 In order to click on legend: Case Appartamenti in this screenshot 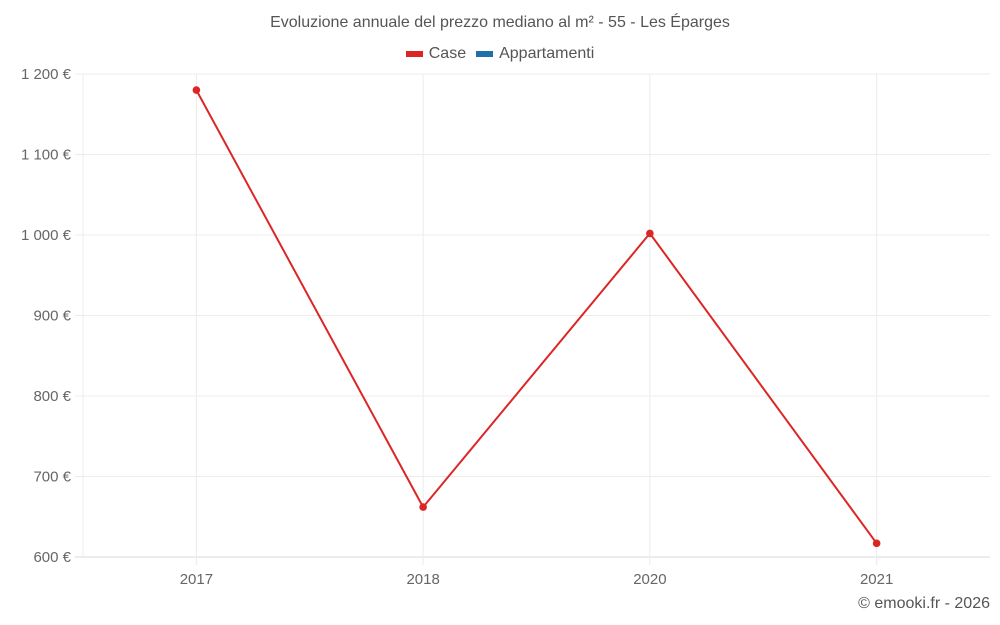, I will do `click(500, 54)`.